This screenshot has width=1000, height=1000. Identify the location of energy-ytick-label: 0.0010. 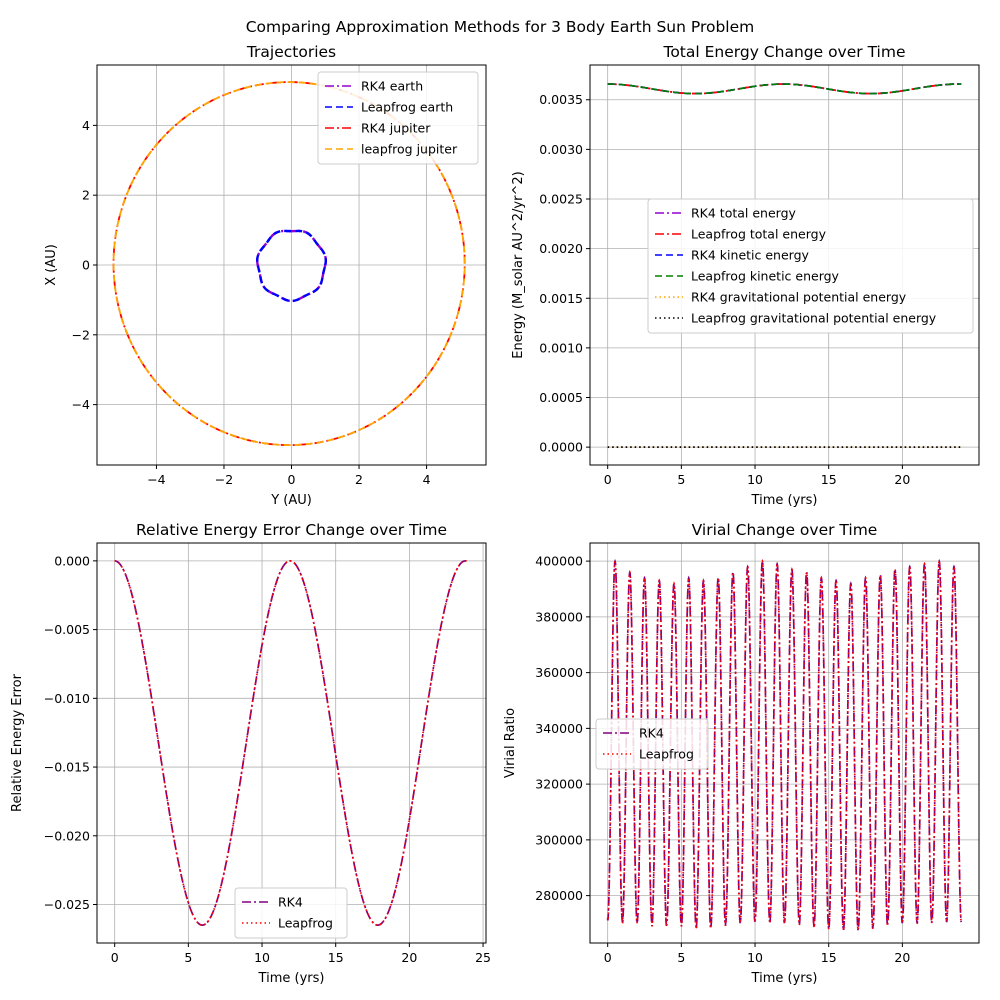
(561, 347).